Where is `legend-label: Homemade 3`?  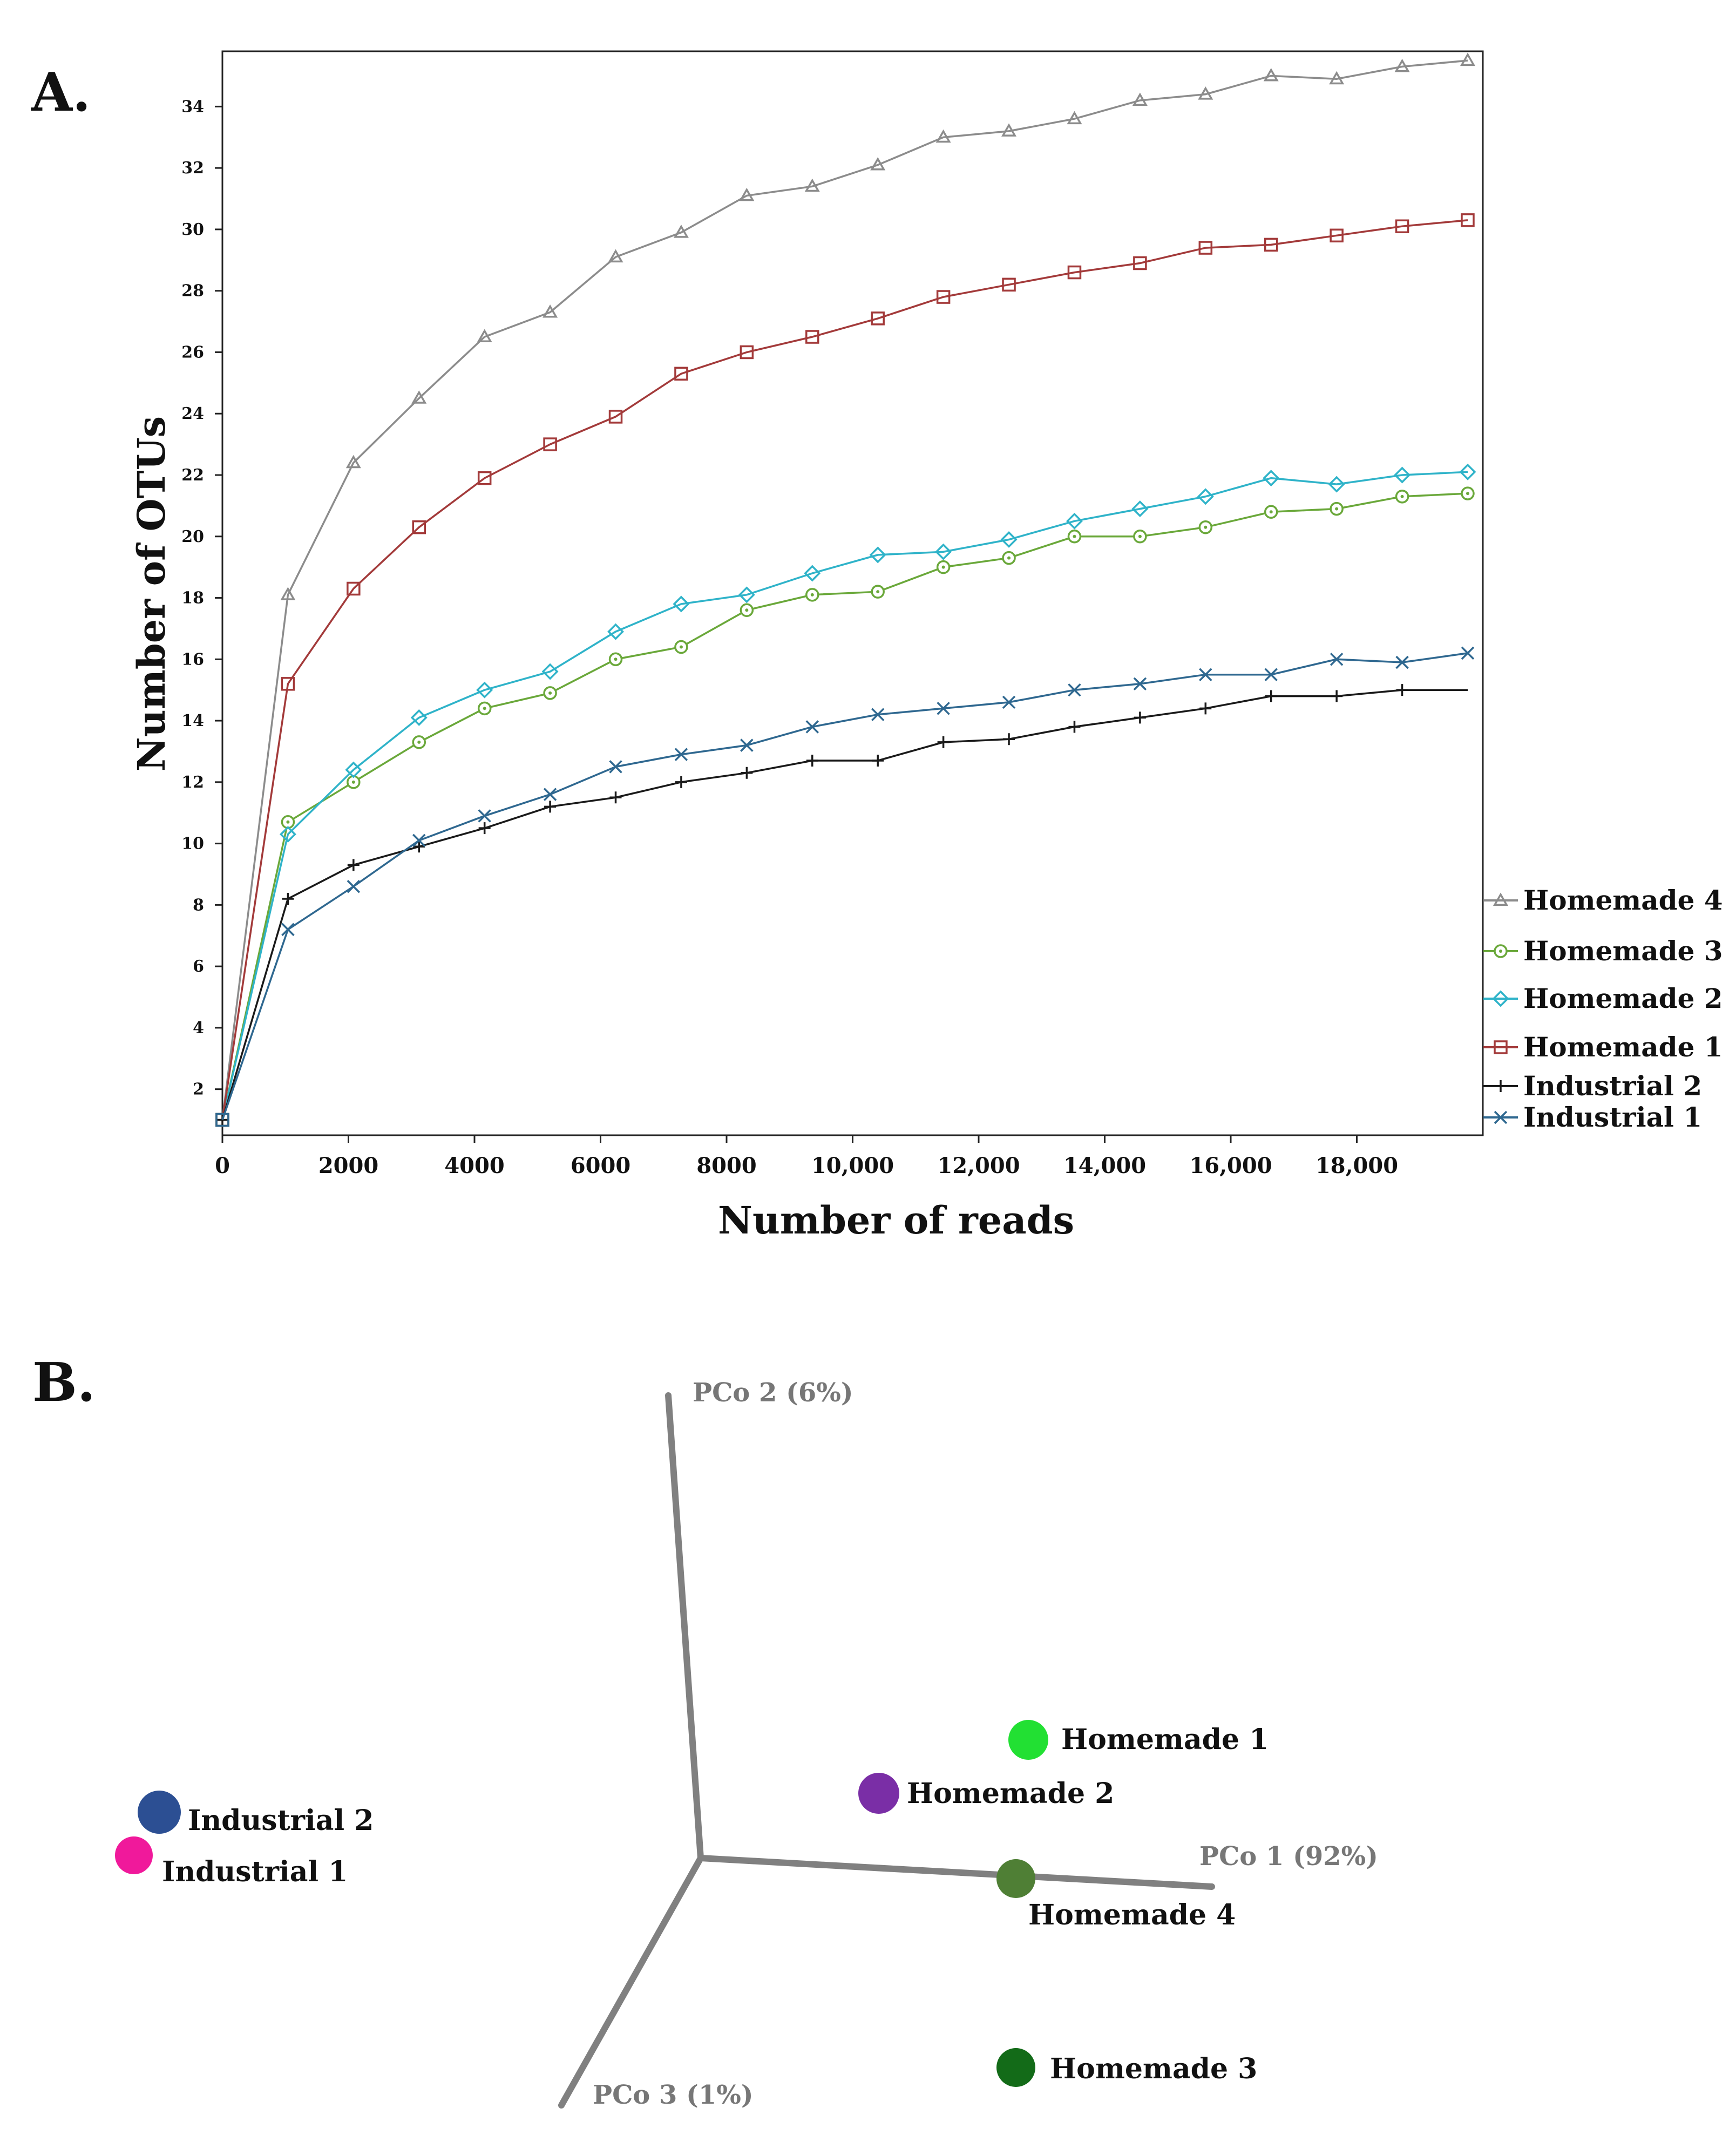
legend-label: Homemade 3 is located at coordinates (1623, 951).